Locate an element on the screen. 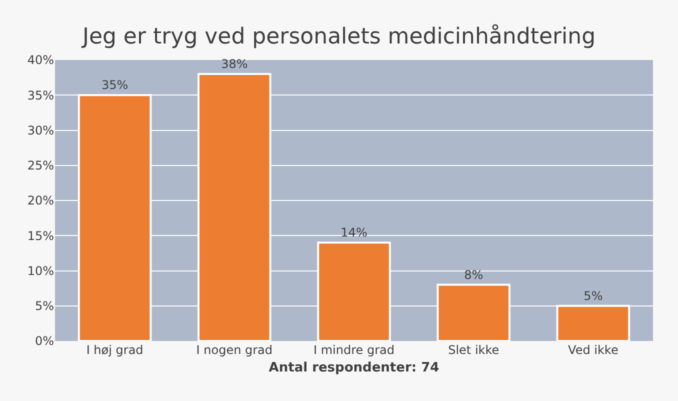 The height and width of the screenshot is (401, 678). data-label: 38% is located at coordinates (234, 64).